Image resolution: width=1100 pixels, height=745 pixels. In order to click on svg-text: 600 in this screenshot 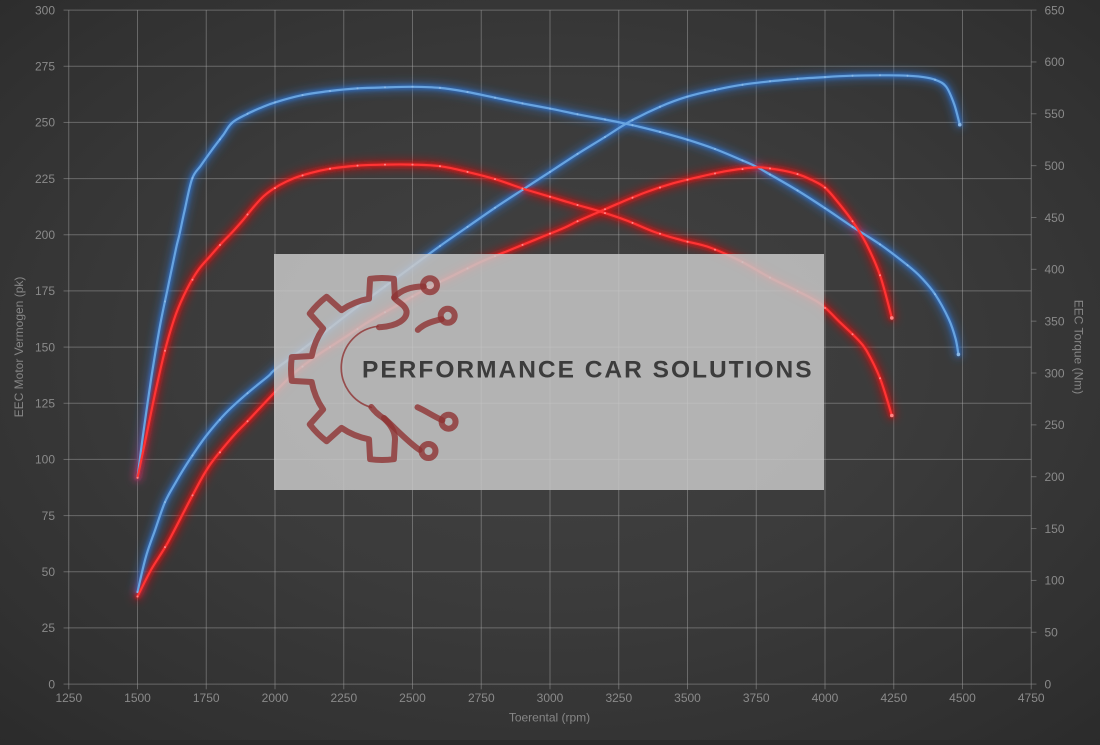, I will do `click(1055, 62)`.